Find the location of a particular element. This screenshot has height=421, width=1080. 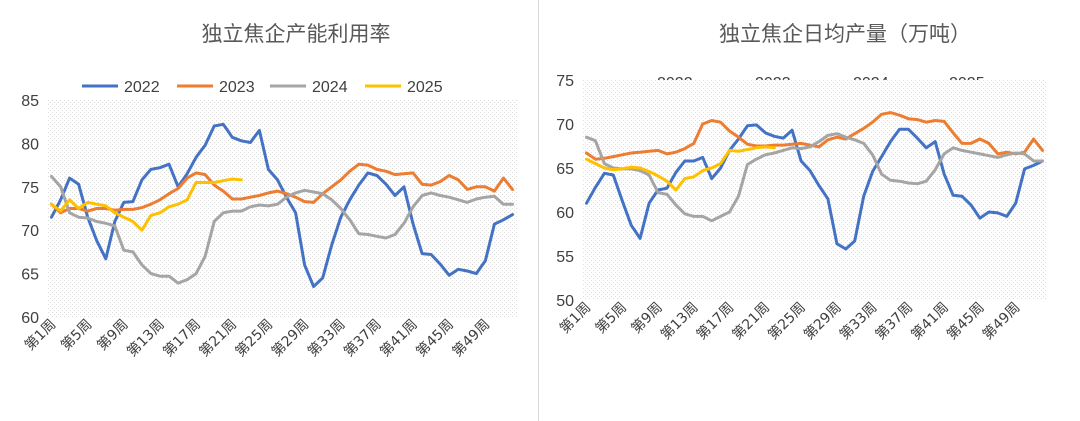

chart-legend: 2022 2023 2024 2025 is located at coordinates (262, 87).